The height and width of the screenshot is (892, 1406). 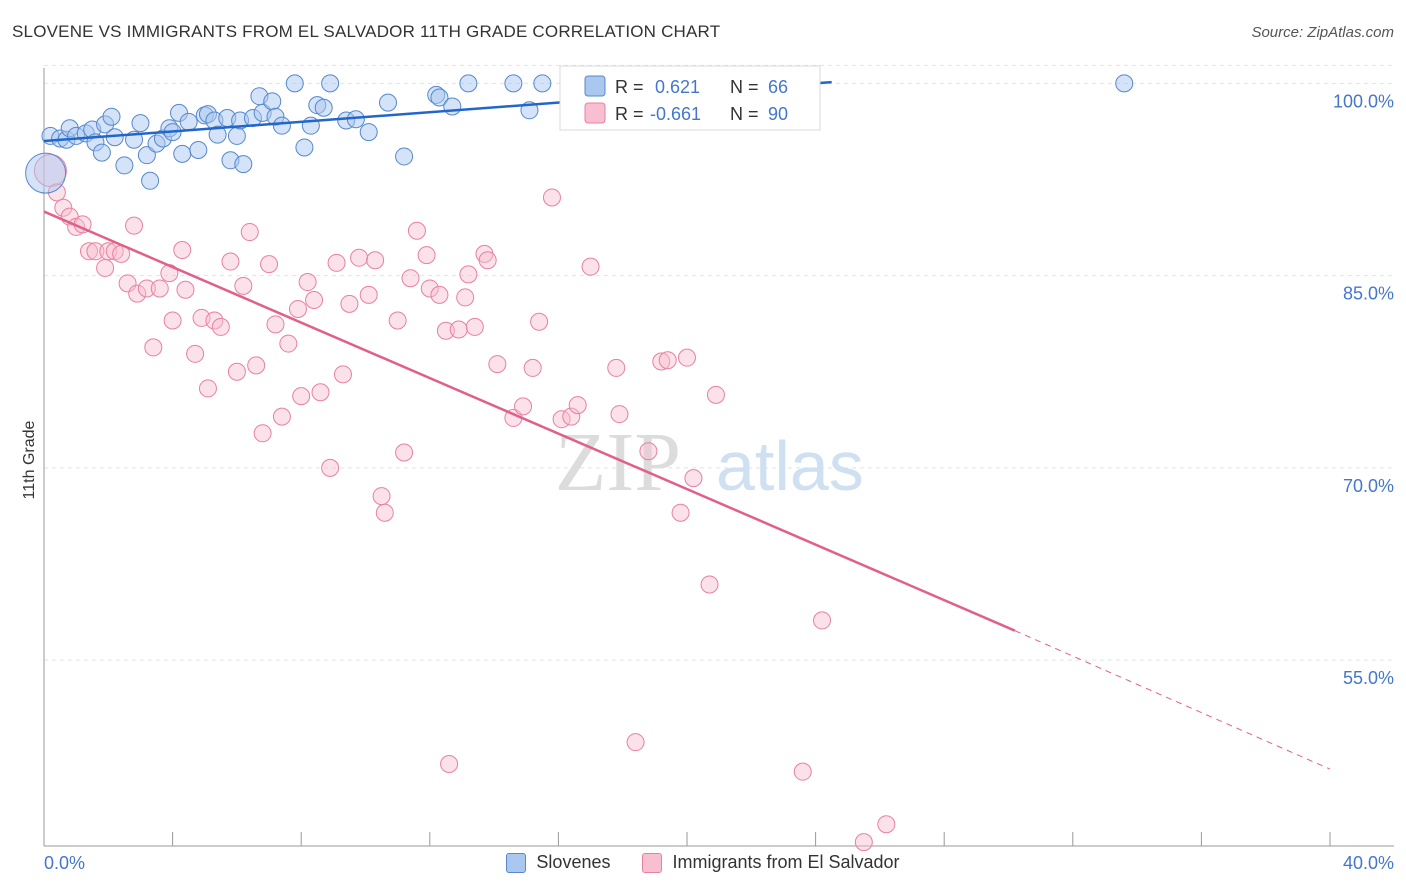 I want to click on watermark-atlas: atlas, so click(x=790, y=466).